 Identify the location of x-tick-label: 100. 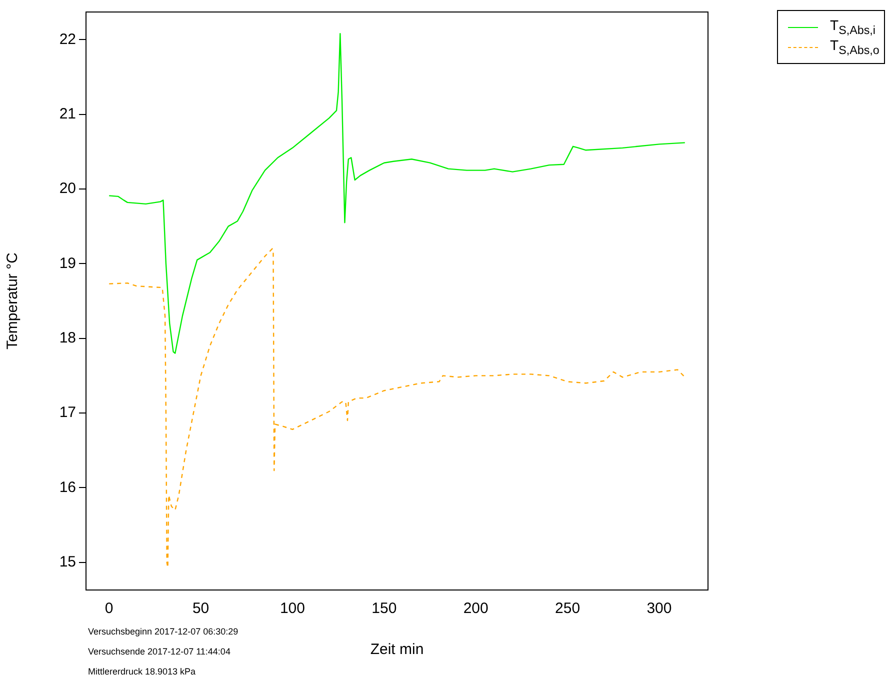
(292, 609).